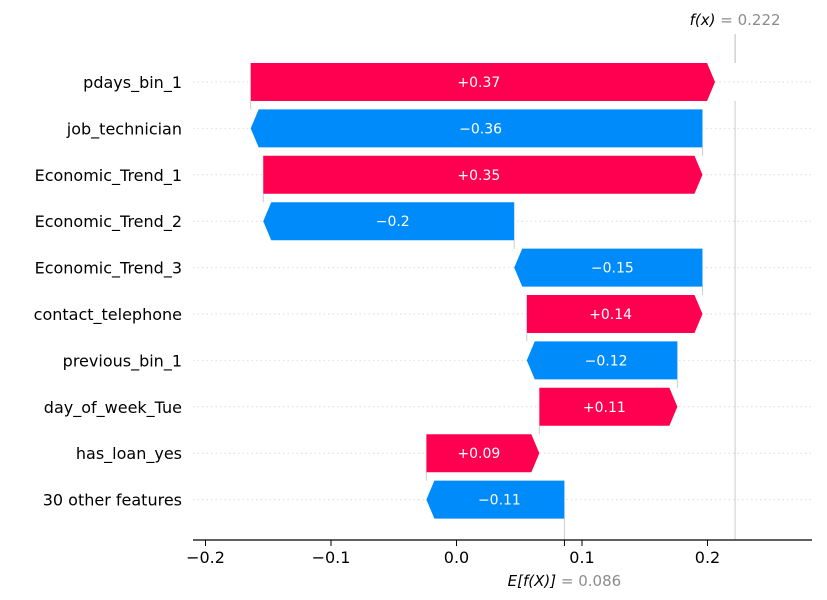  What do you see at coordinates (108, 222) in the screenshot?
I see `feature-label: Economic_Trend_2` at bounding box center [108, 222].